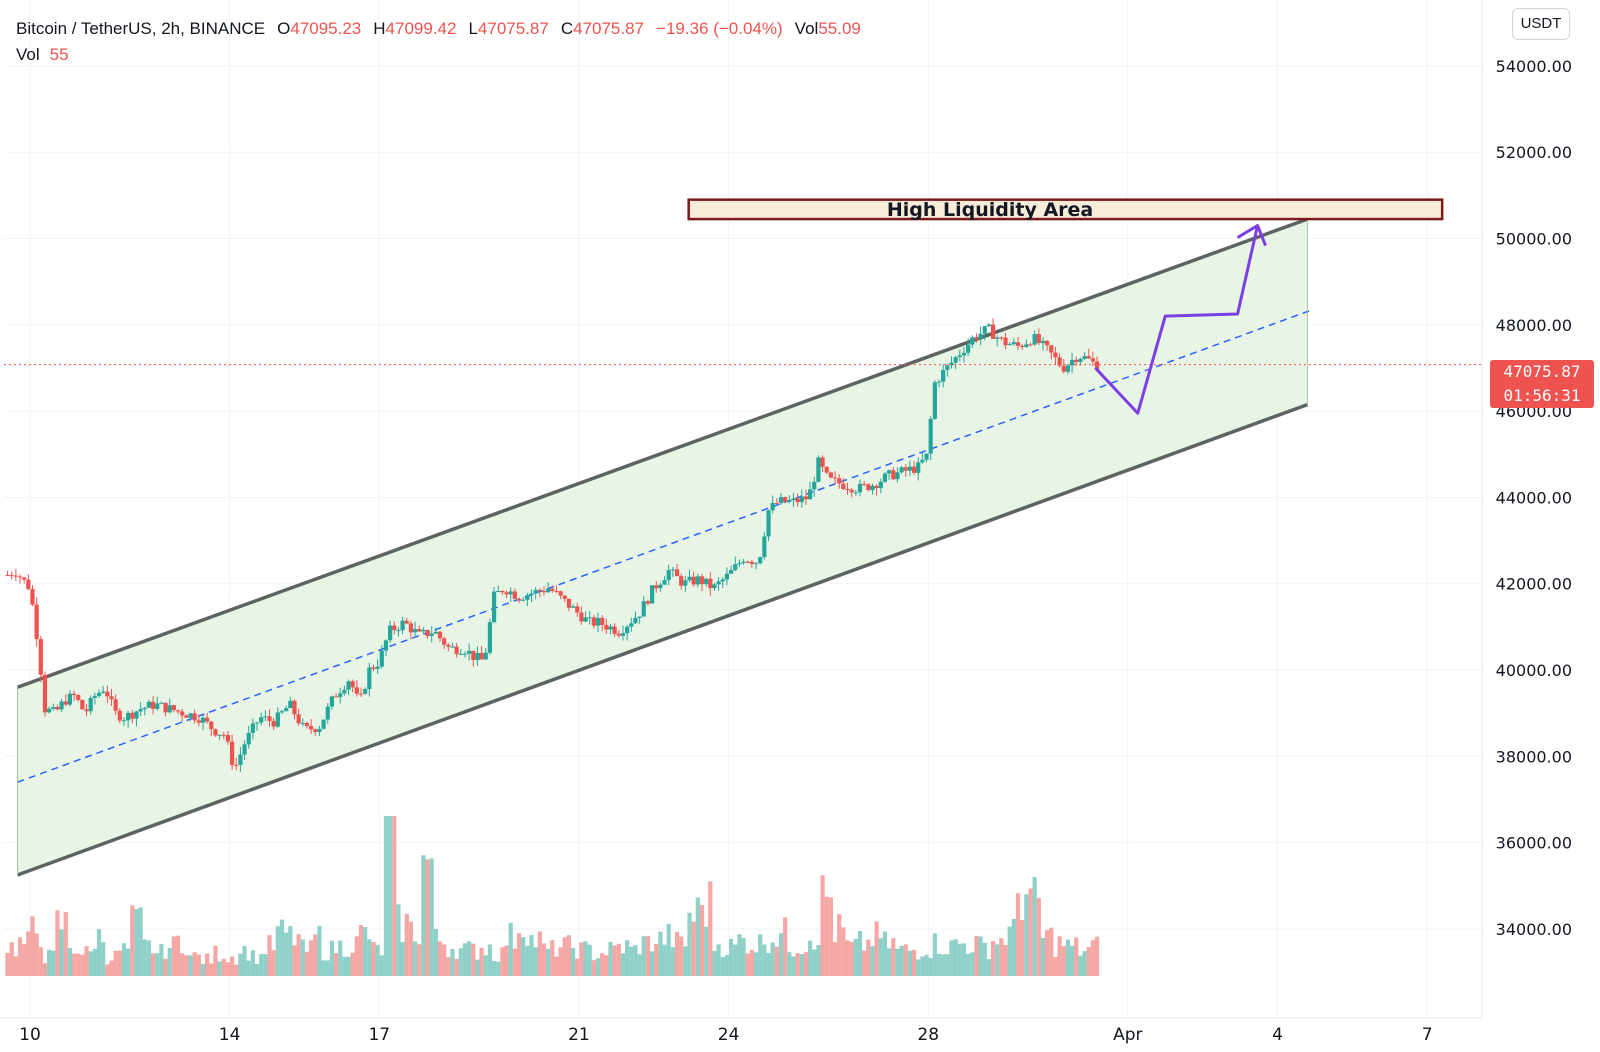 This screenshot has width=1600, height=1052. What do you see at coordinates (1251, 235) in the screenshot?
I see `projection-arrow-head` at bounding box center [1251, 235].